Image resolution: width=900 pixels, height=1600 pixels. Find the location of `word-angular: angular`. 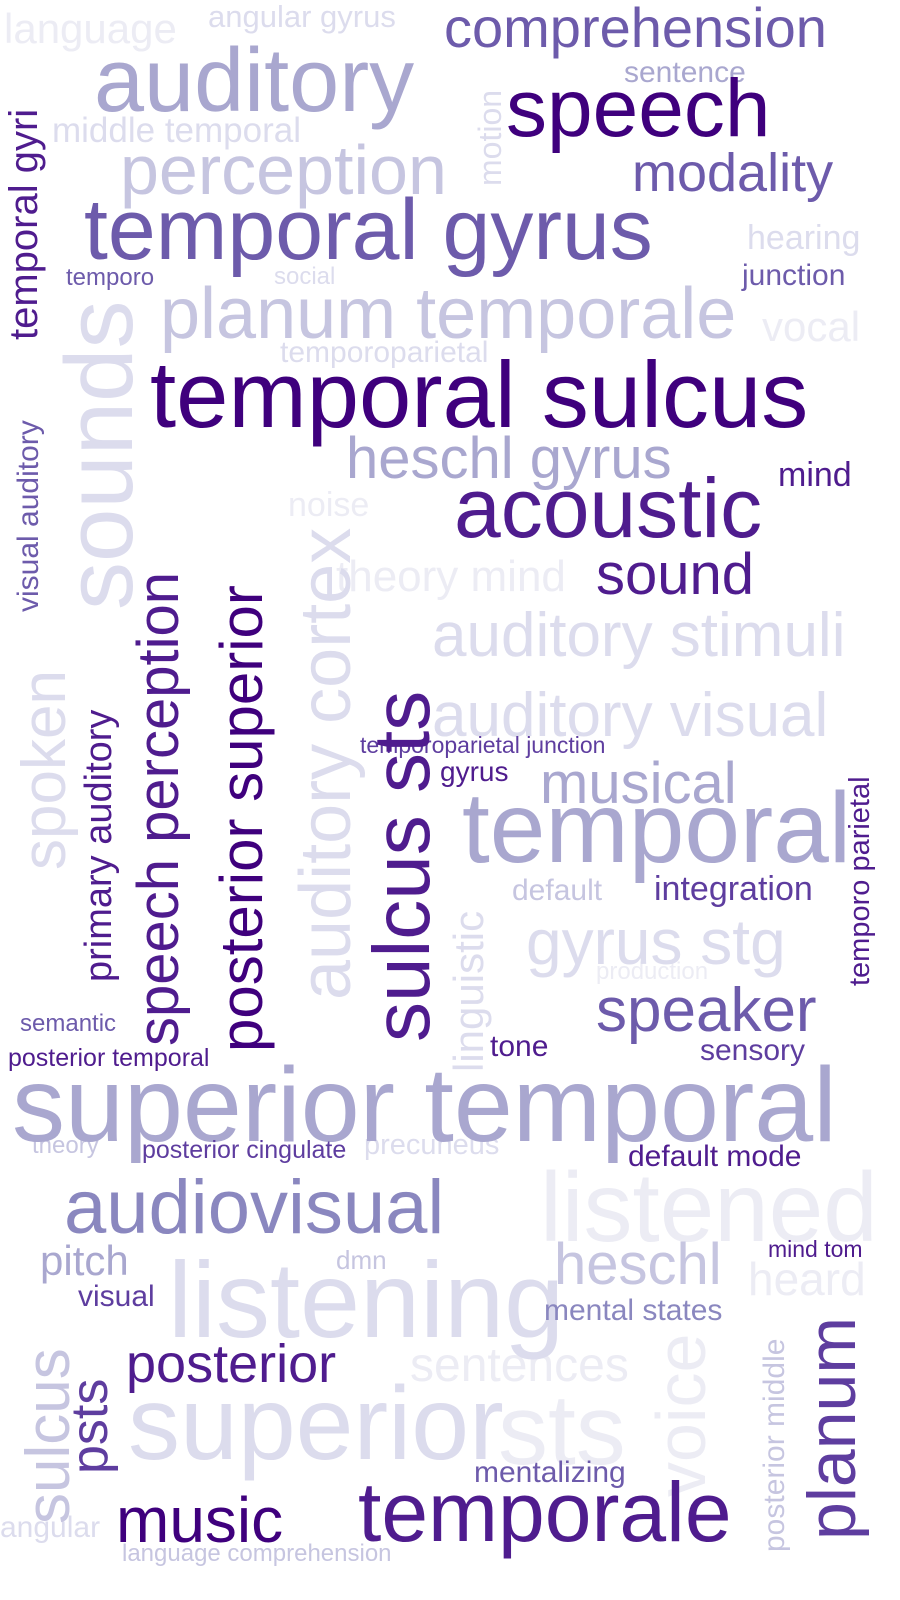

word-angular: angular is located at coordinates (50, 1527).